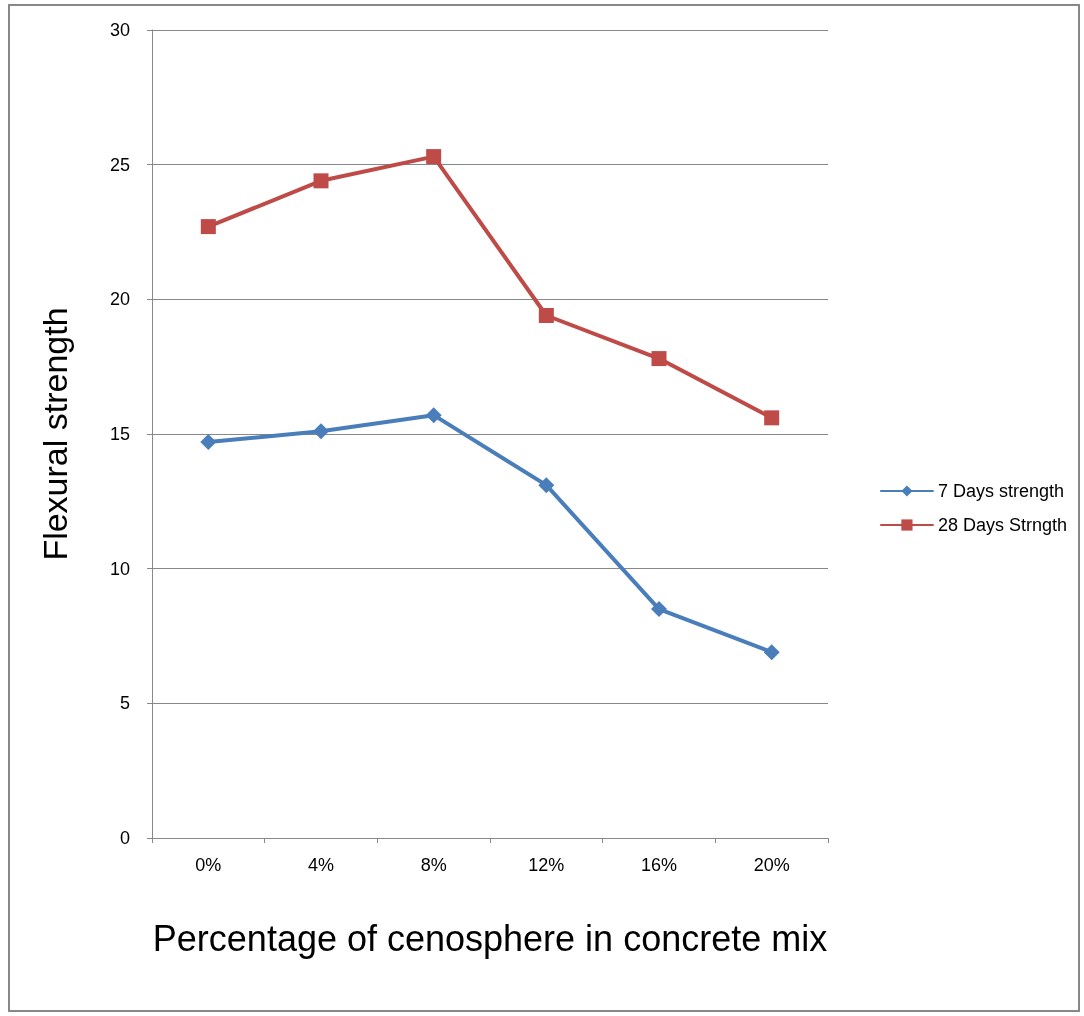 The width and height of the screenshot is (1084, 1016). I want to click on x-tick-label: 20%, so click(771, 865).